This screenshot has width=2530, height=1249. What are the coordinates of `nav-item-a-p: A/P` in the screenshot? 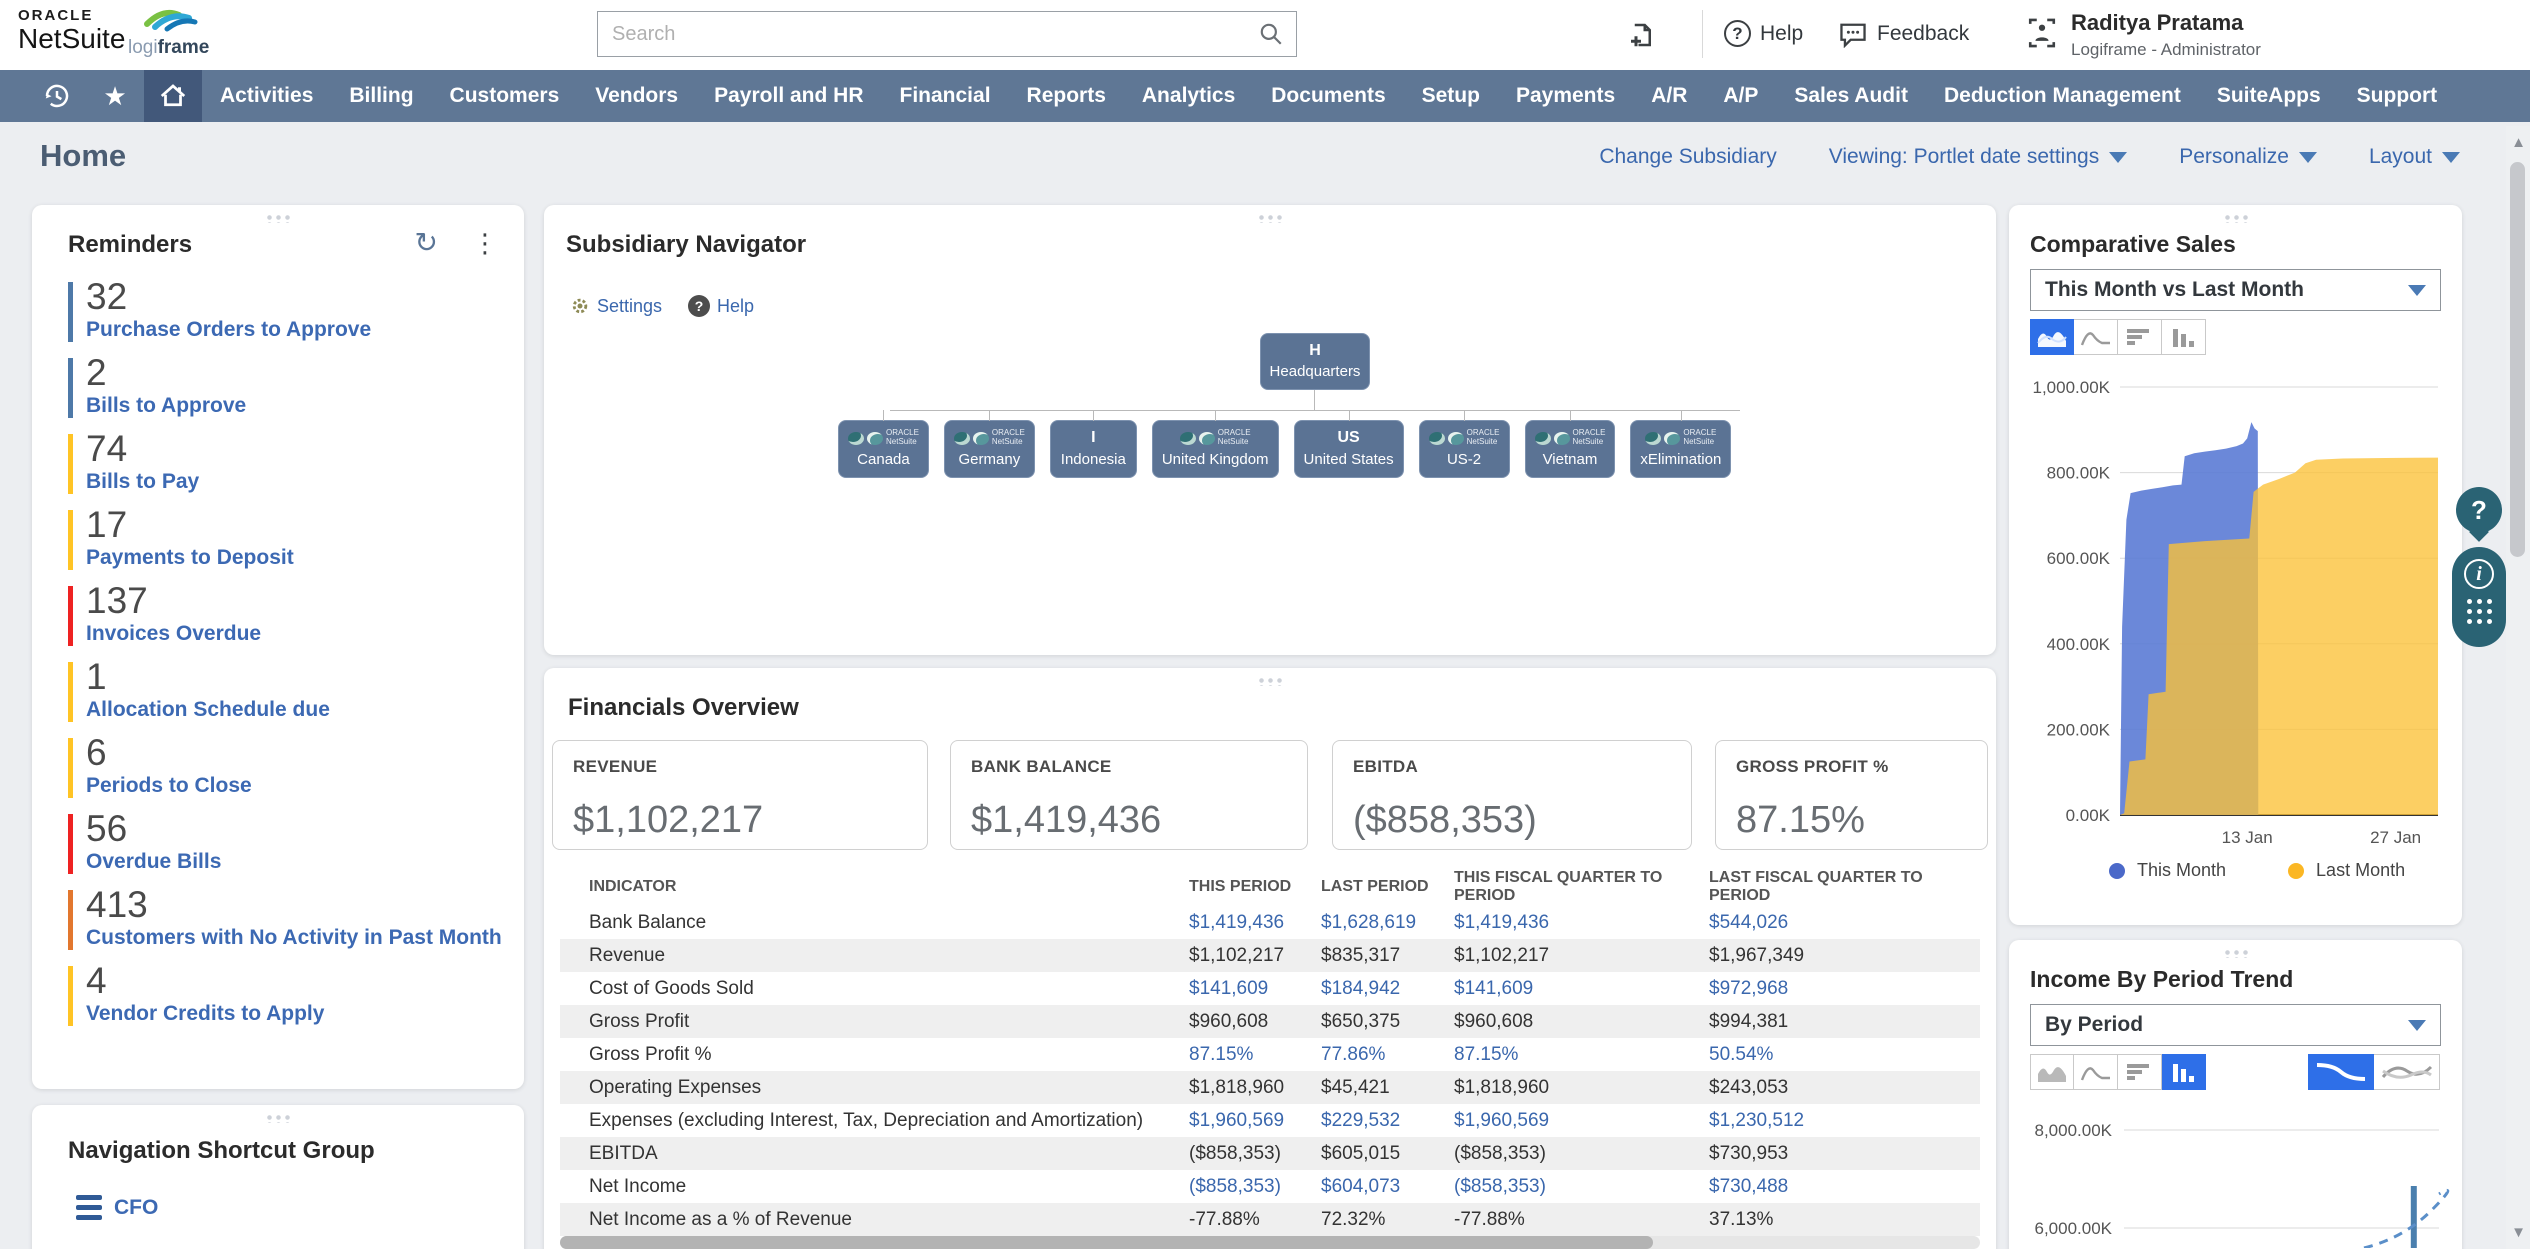 It's located at (1741, 95).